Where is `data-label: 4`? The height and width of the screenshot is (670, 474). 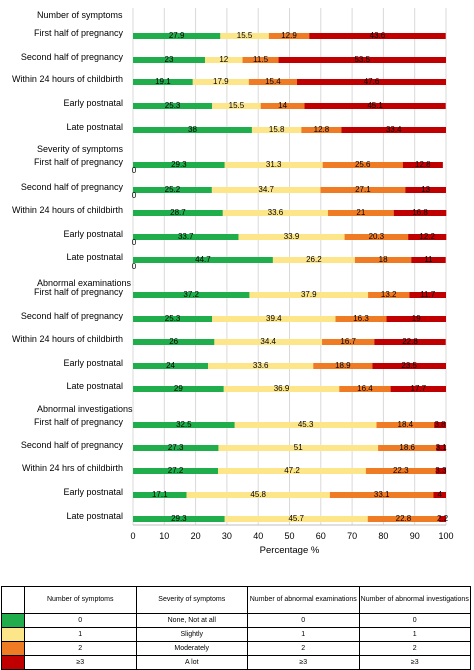
data-label: 4 is located at coordinates (440, 494).